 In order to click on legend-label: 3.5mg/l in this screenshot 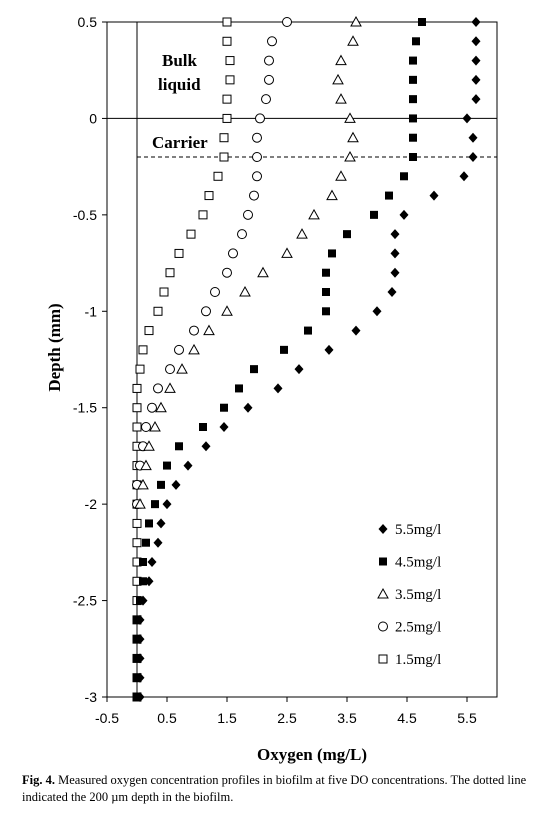, I will do `click(418, 595)`.